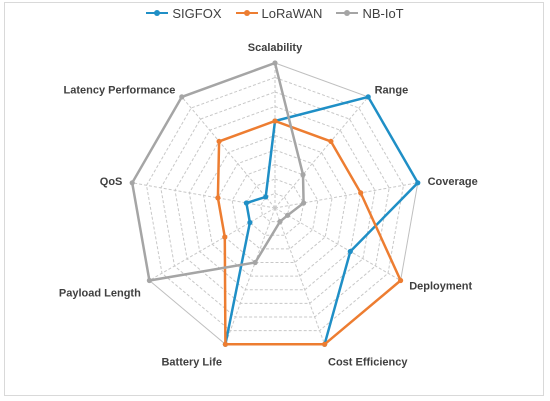 This screenshot has width=550, height=401. I want to click on point-sigfox-qos, so click(246, 203).